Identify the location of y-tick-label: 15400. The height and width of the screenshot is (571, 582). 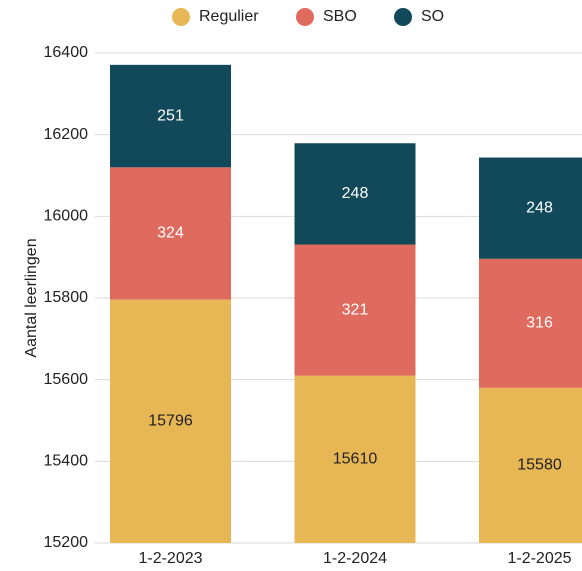
(66, 461).